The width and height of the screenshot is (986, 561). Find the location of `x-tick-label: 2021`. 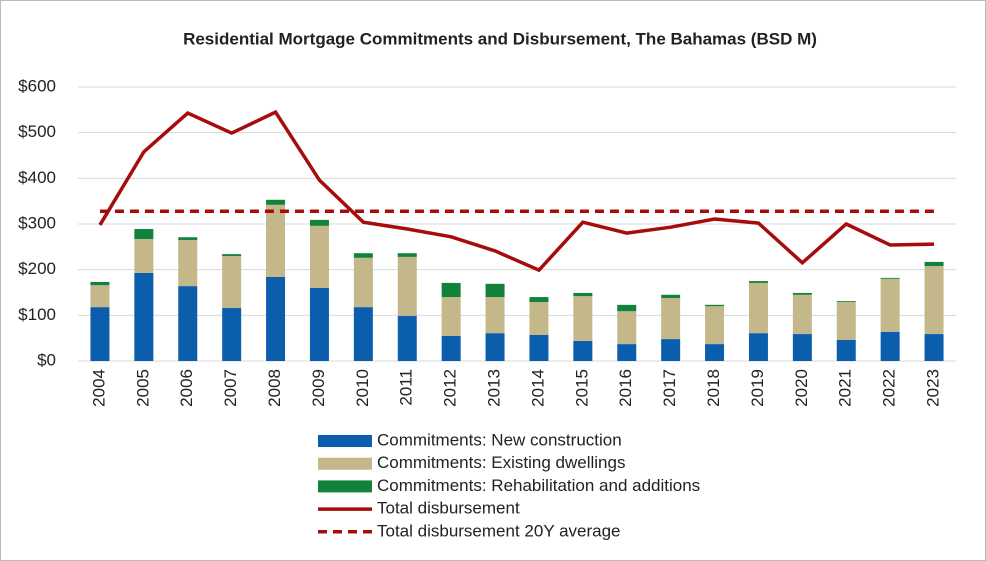

x-tick-label: 2021 is located at coordinates (845, 388).